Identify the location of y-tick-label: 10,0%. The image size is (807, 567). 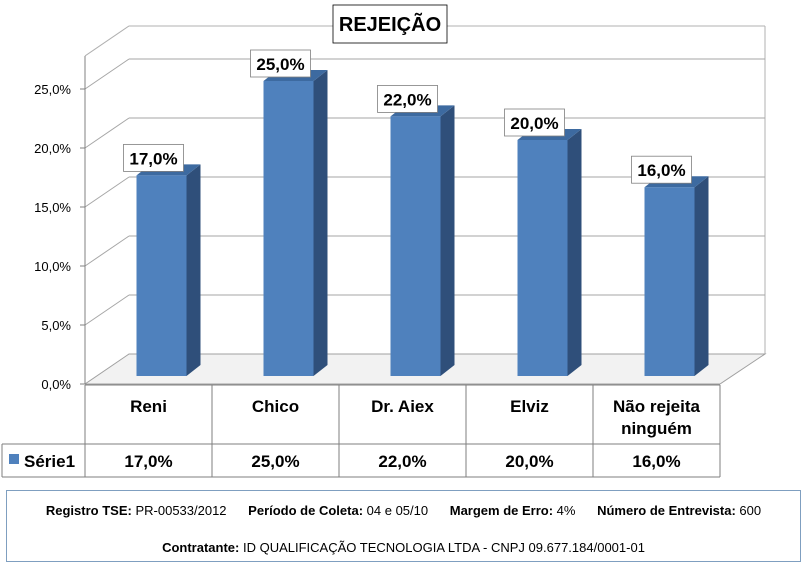
(52, 266).